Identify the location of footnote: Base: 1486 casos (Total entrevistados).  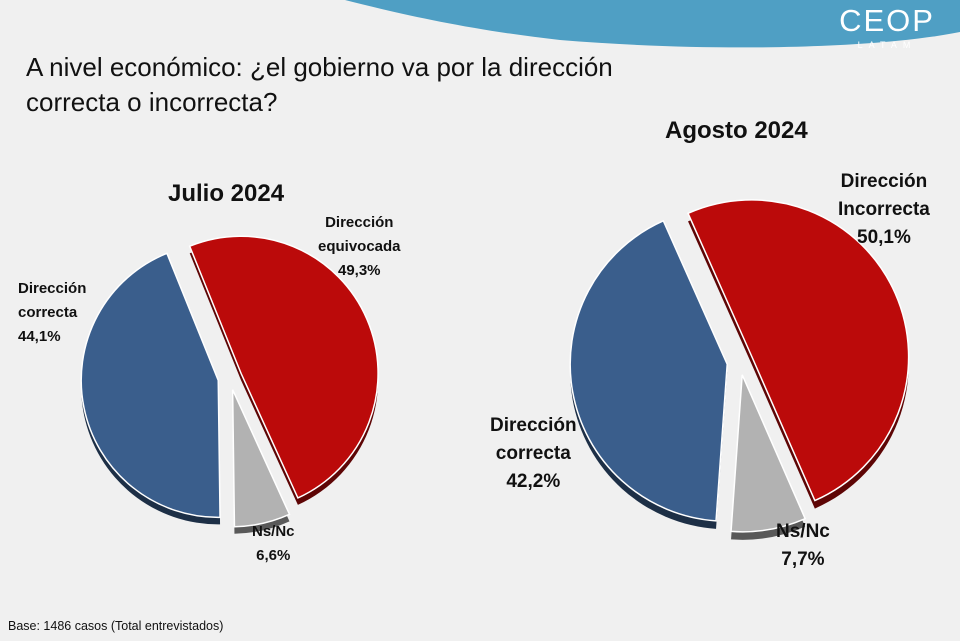
(116, 626).